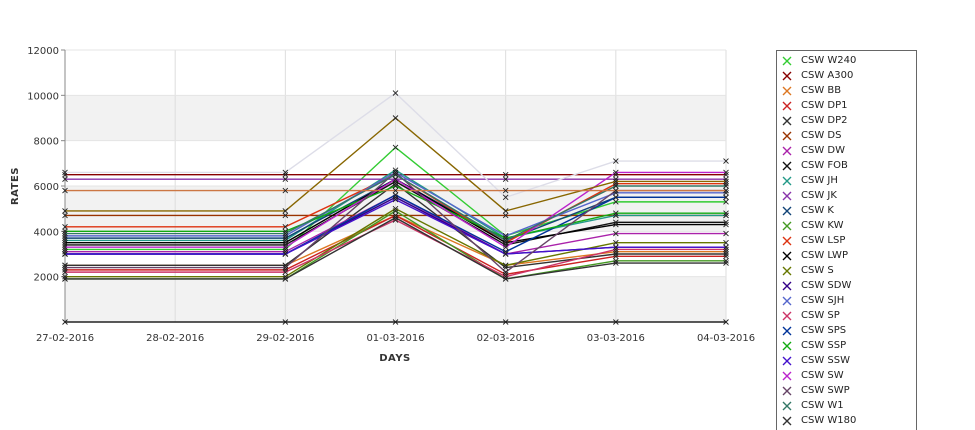  I want to click on legend-item: CSW S, so click(807, 270).